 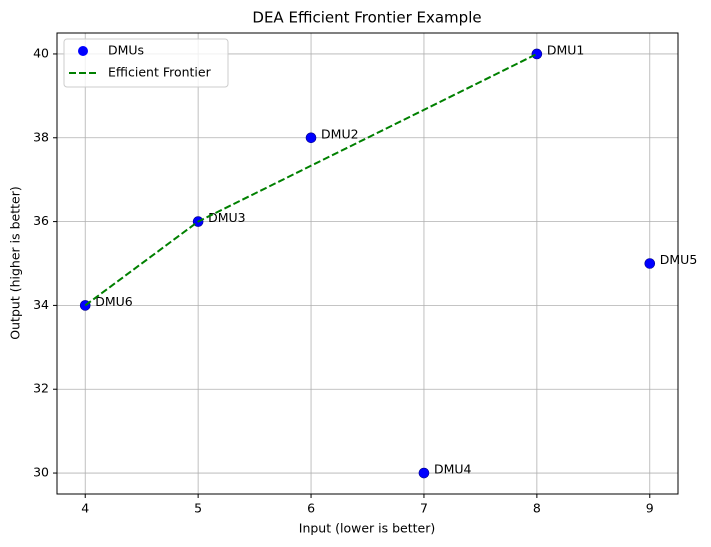 I want to click on point-label: DMU4, so click(x=453, y=469).